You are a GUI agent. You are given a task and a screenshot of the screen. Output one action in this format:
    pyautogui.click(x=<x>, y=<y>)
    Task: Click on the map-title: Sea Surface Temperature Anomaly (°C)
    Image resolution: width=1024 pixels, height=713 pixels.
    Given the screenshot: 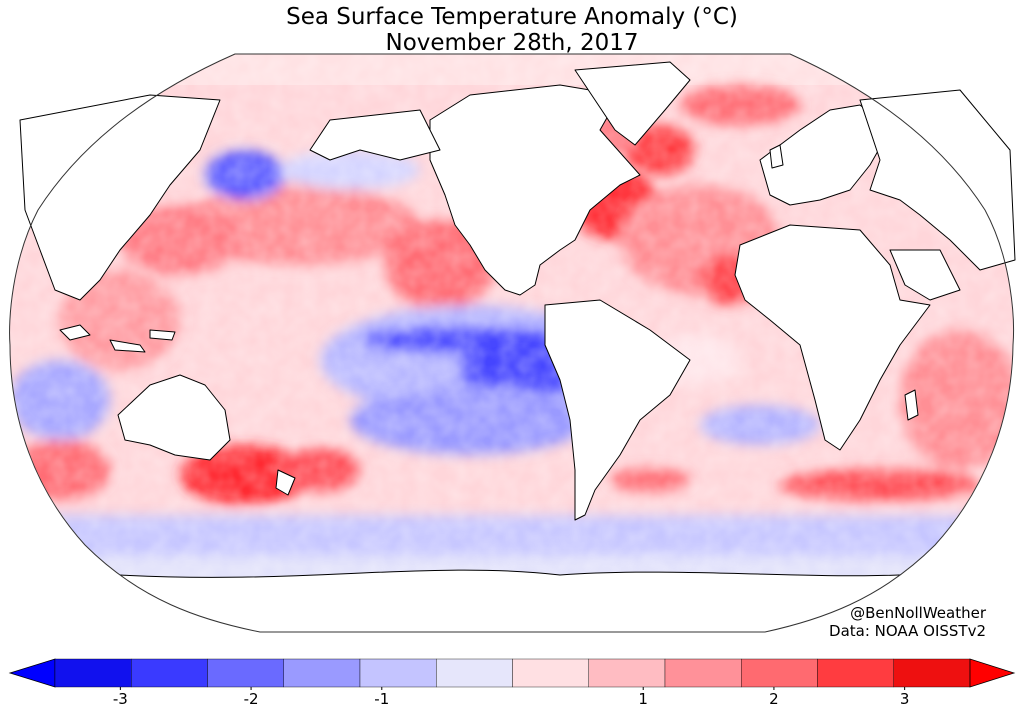 What is the action you would take?
    pyautogui.click(x=512, y=17)
    